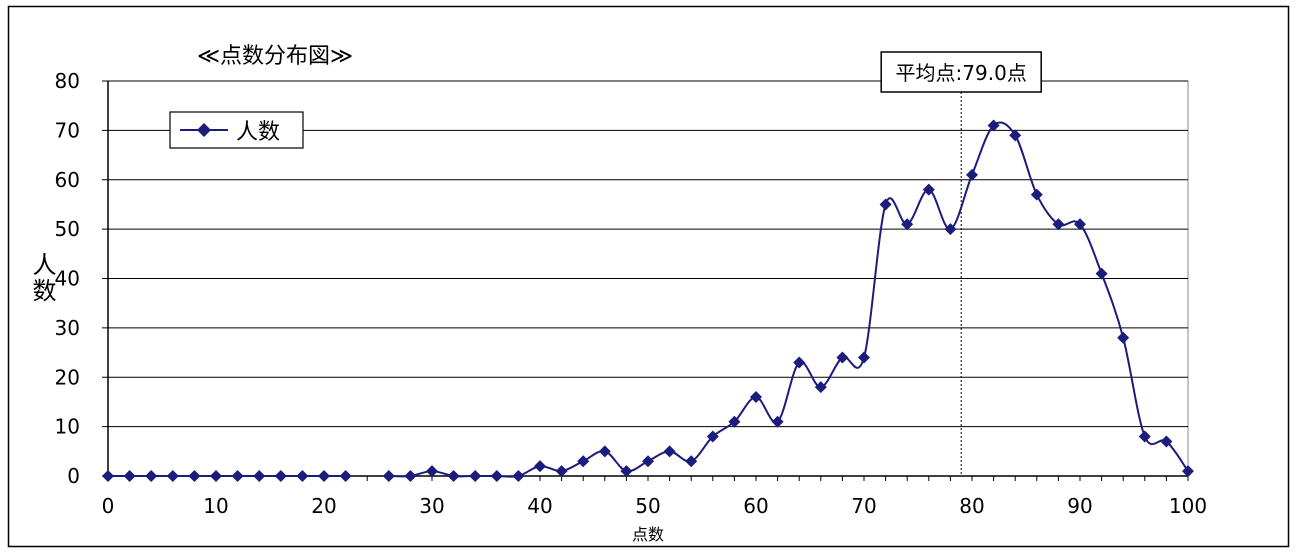  I want to click on mean-annotation: 平均点:79.0点, so click(961, 72).